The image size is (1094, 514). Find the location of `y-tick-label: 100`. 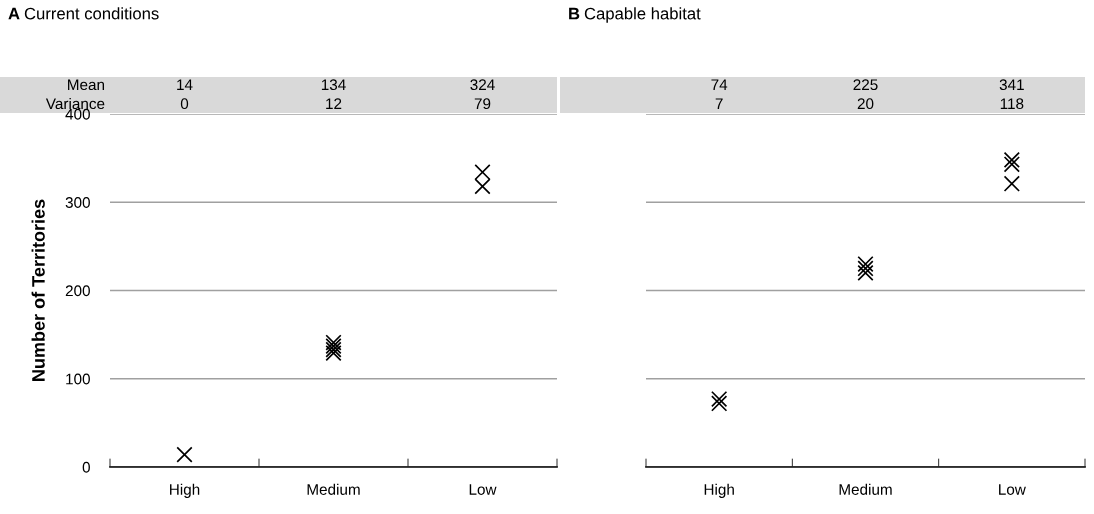

y-tick-label: 100 is located at coordinates (78, 379).